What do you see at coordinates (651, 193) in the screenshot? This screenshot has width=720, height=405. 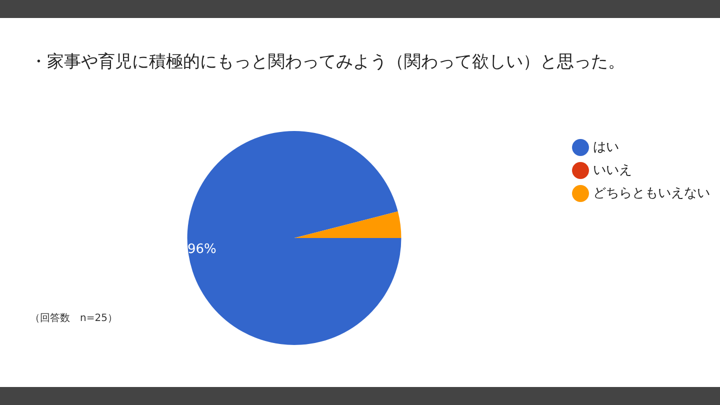 I see `legend-label: どちらともいえない` at bounding box center [651, 193].